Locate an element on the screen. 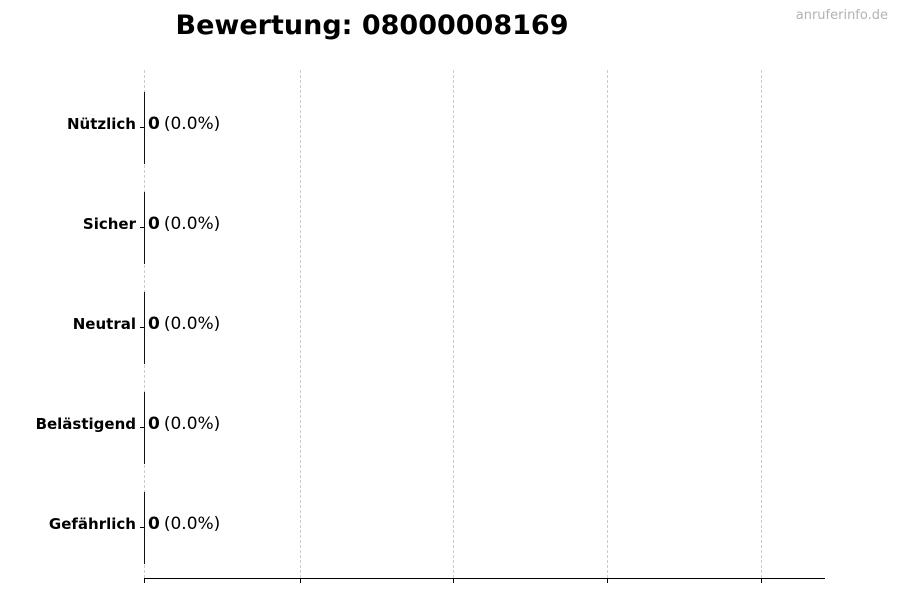 This screenshot has height=600, width=900. y-tick-sicher is located at coordinates (142, 227).